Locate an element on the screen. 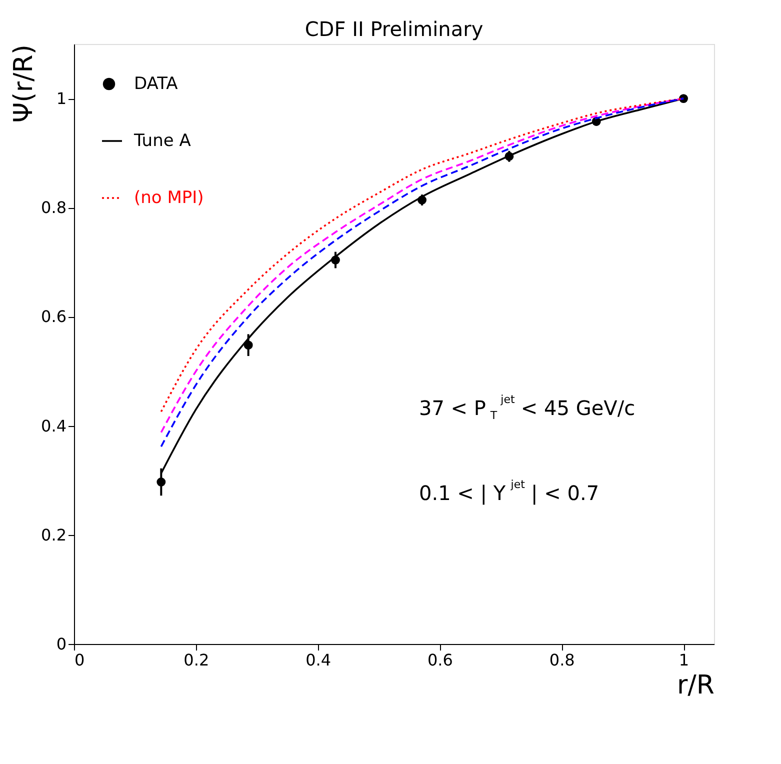 This screenshot has width=781, height=764. x-tick-label: 0.6 is located at coordinates (440, 660).